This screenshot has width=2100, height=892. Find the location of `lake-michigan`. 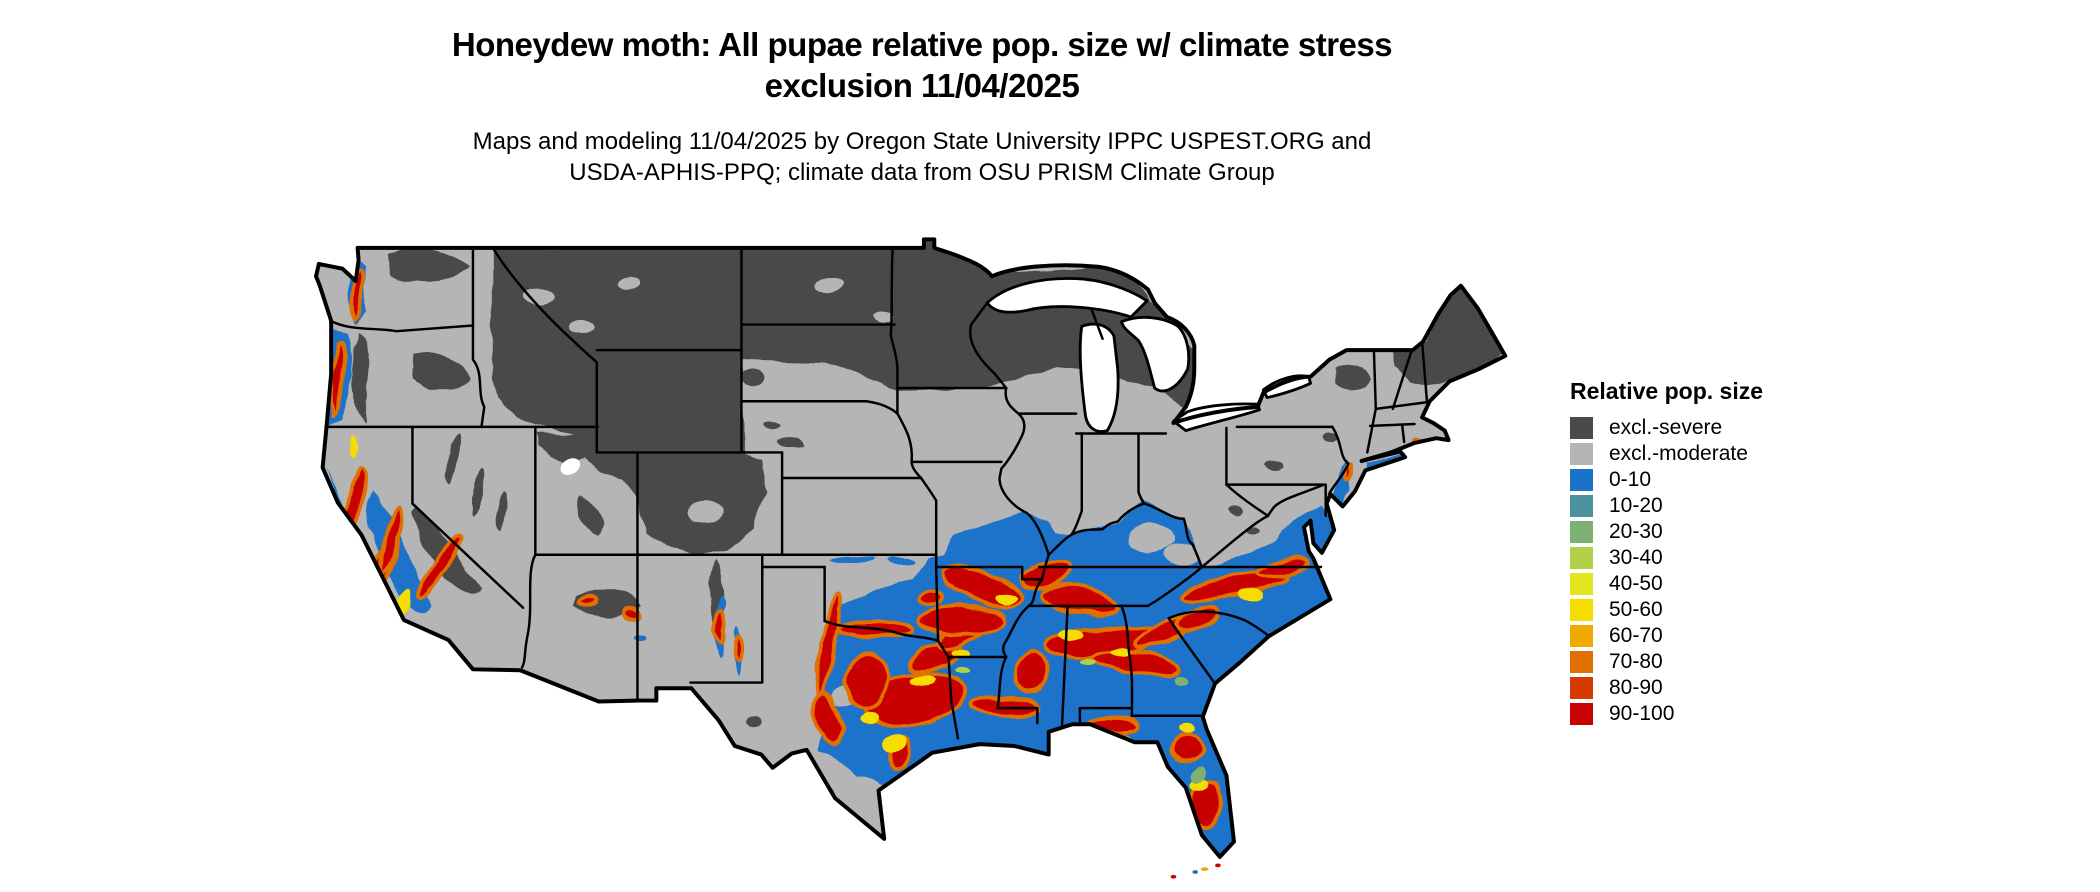

lake-michigan is located at coordinates (1099, 377).